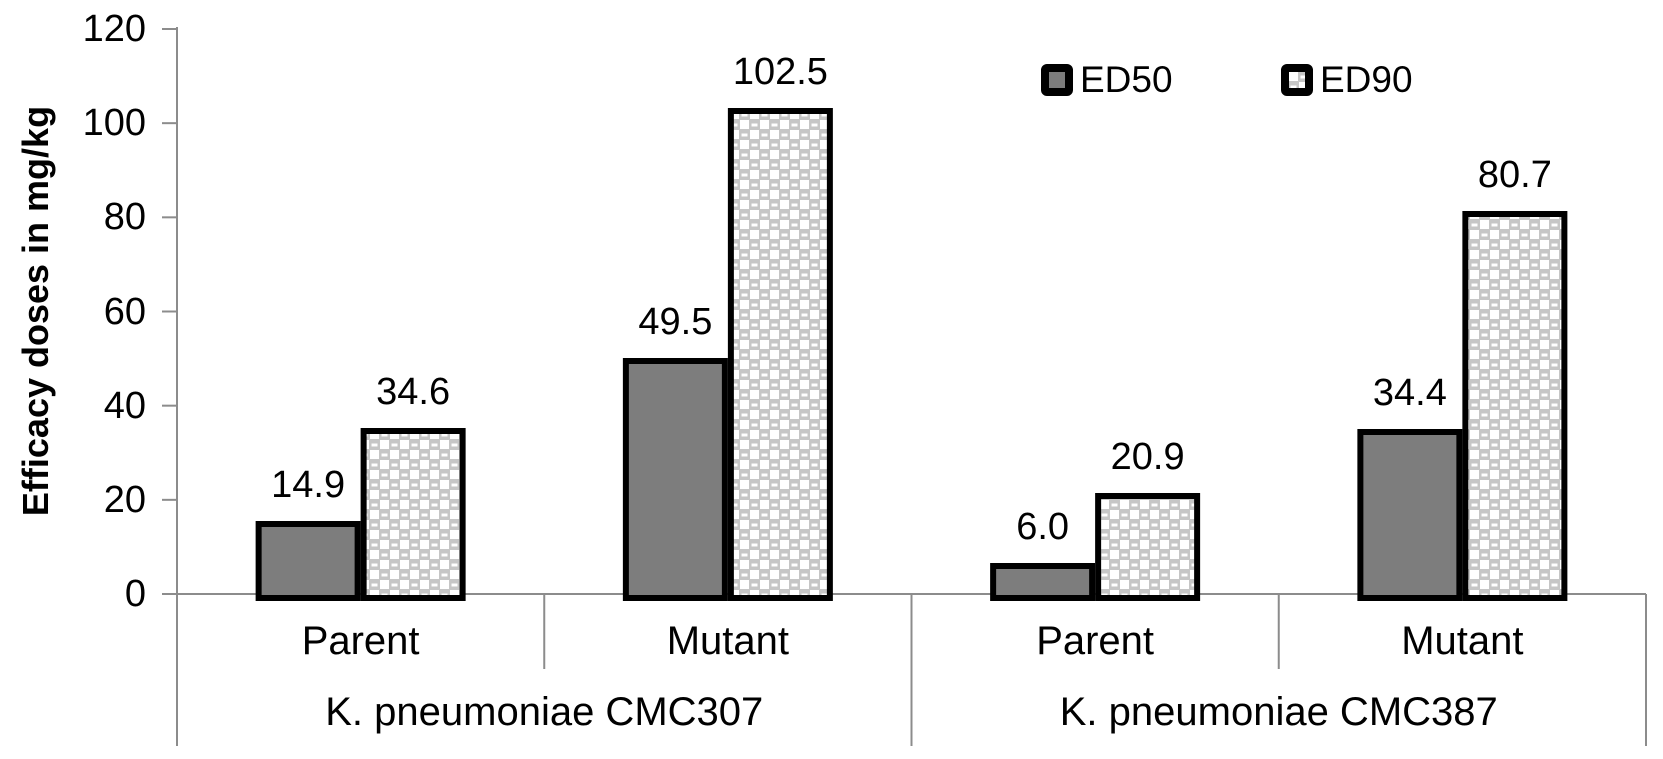 Image resolution: width=1663 pixels, height=759 pixels. I want to click on ed90-swatch-pattern, so click(1297, 80).